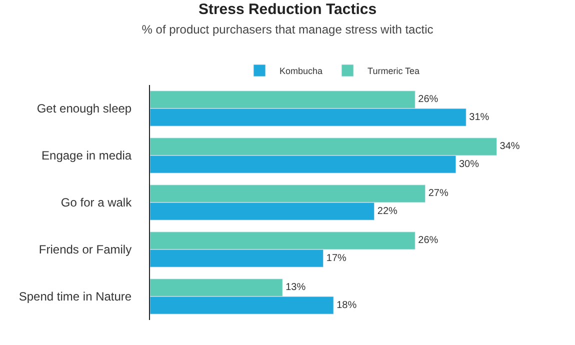 The image size is (575, 345). I want to click on chart-title: Stress Reduction Tactics, so click(287, 9).